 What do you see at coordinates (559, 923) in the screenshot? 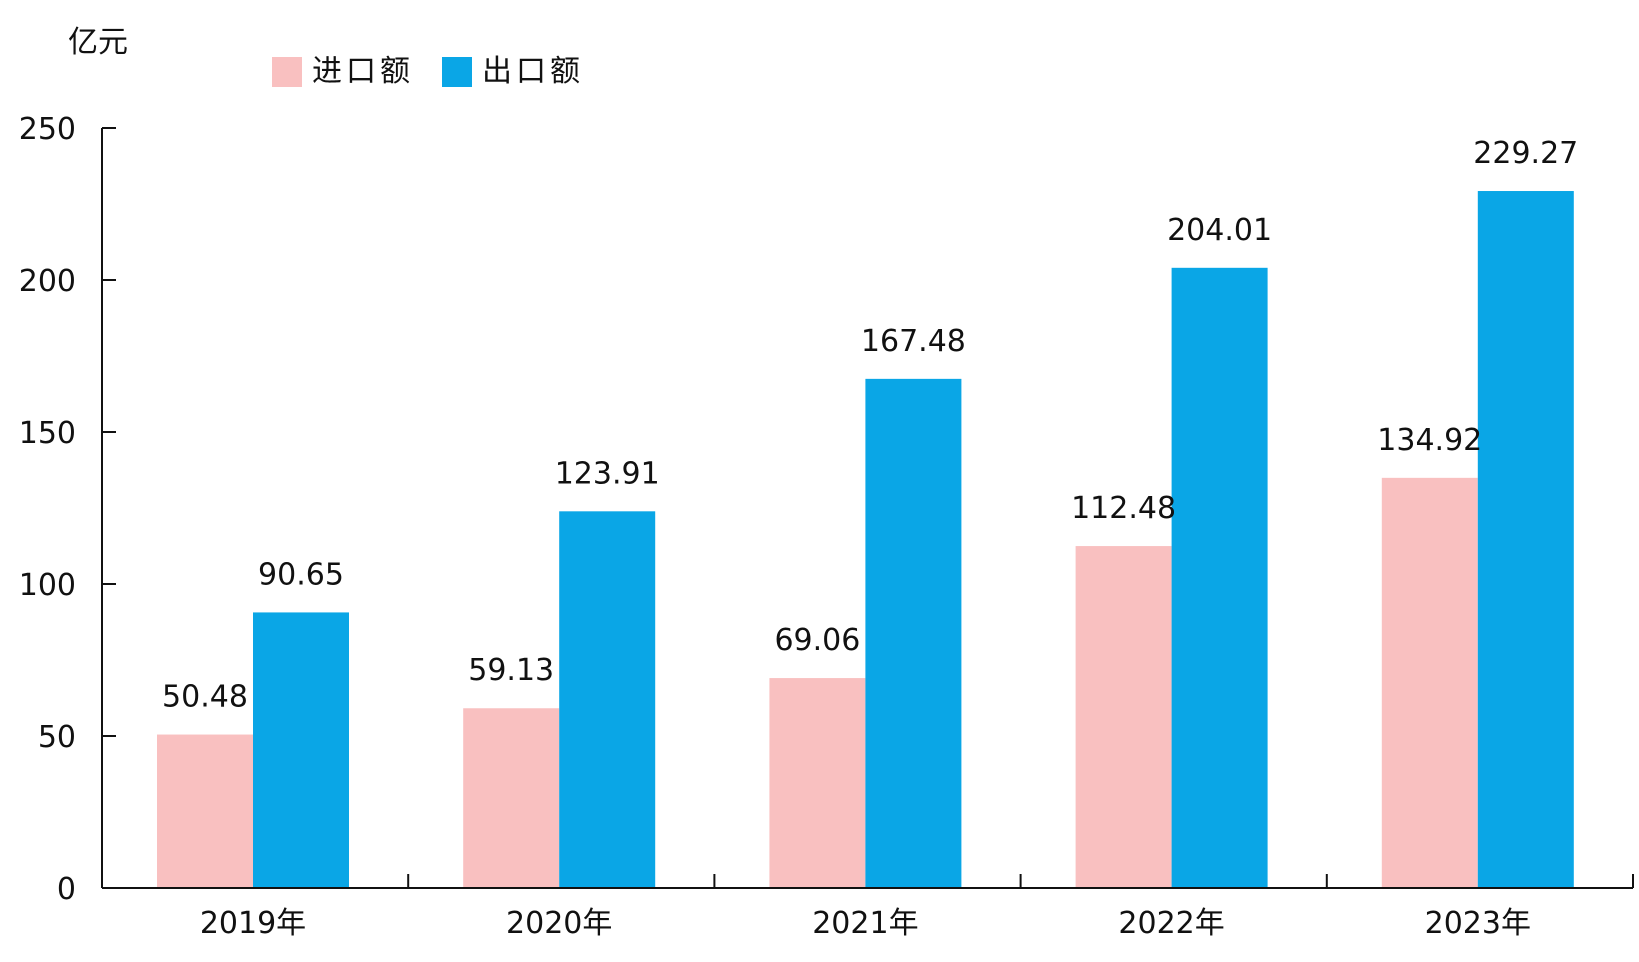
I see `x-tick-label-1: 2020年` at bounding box center [559, 923].